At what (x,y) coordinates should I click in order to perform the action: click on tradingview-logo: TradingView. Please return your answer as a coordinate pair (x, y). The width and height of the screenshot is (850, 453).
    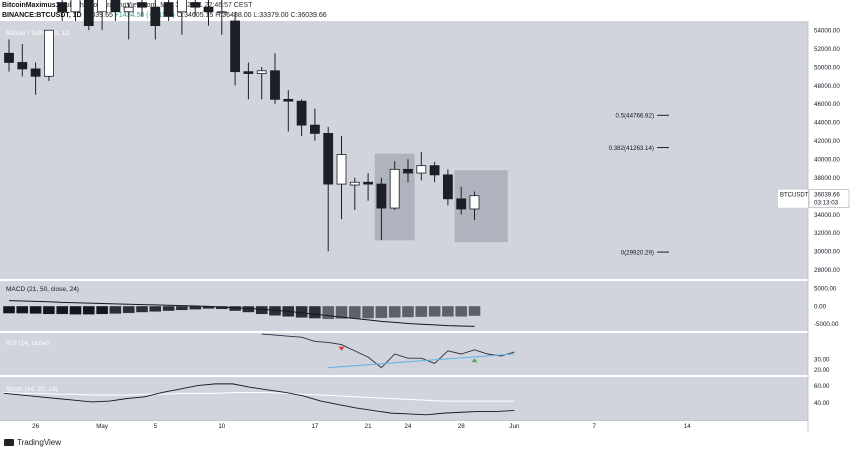
    Looking at the image, I should click on (32, 442).